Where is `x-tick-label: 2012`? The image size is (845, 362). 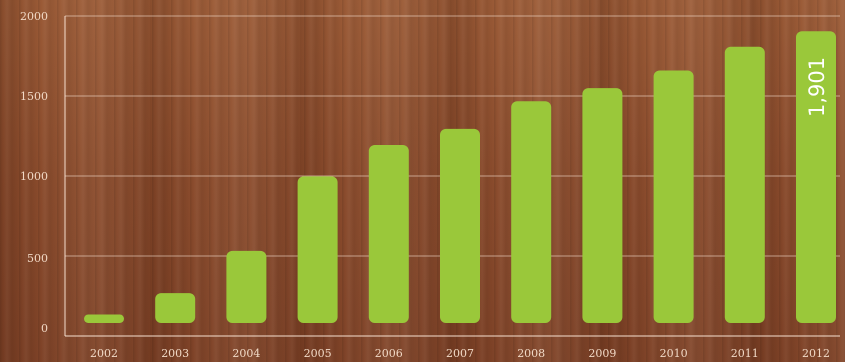
x-tick-label: 2012 is located at coordinates (816, 353).